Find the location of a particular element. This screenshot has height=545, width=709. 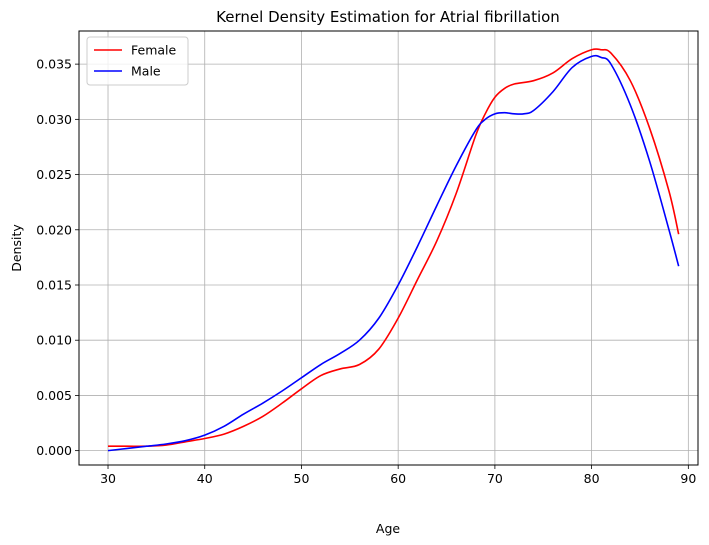

y-tick-label: 0.015 is located at coordinates (54, 284).